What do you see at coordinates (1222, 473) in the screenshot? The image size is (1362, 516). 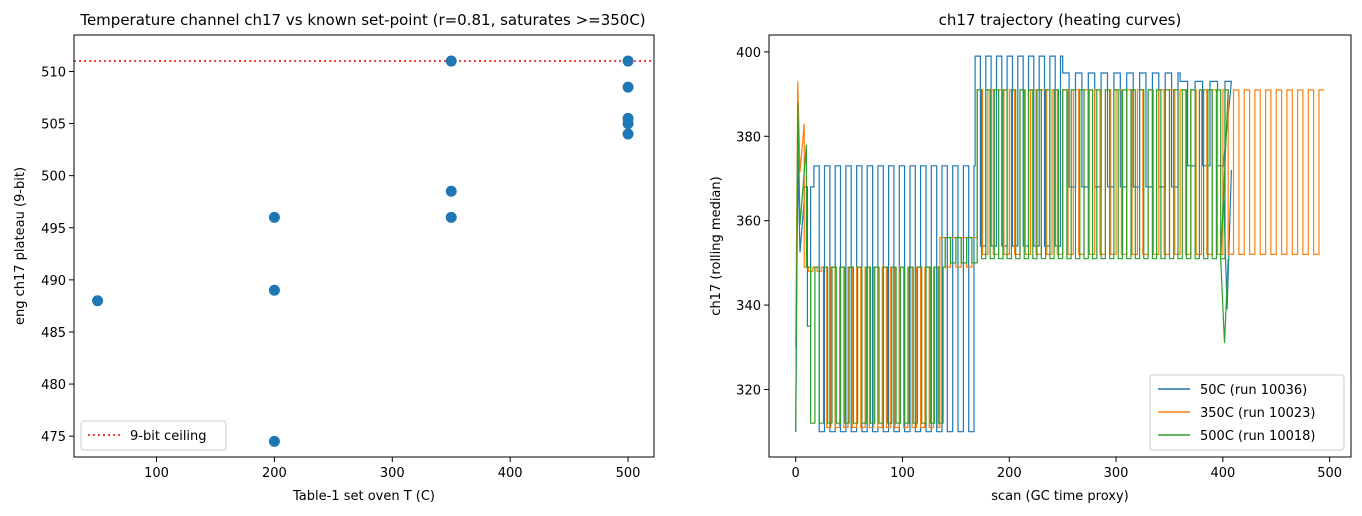 I see `line-x-tick-label: 400` at bounding box center [1222, 473].